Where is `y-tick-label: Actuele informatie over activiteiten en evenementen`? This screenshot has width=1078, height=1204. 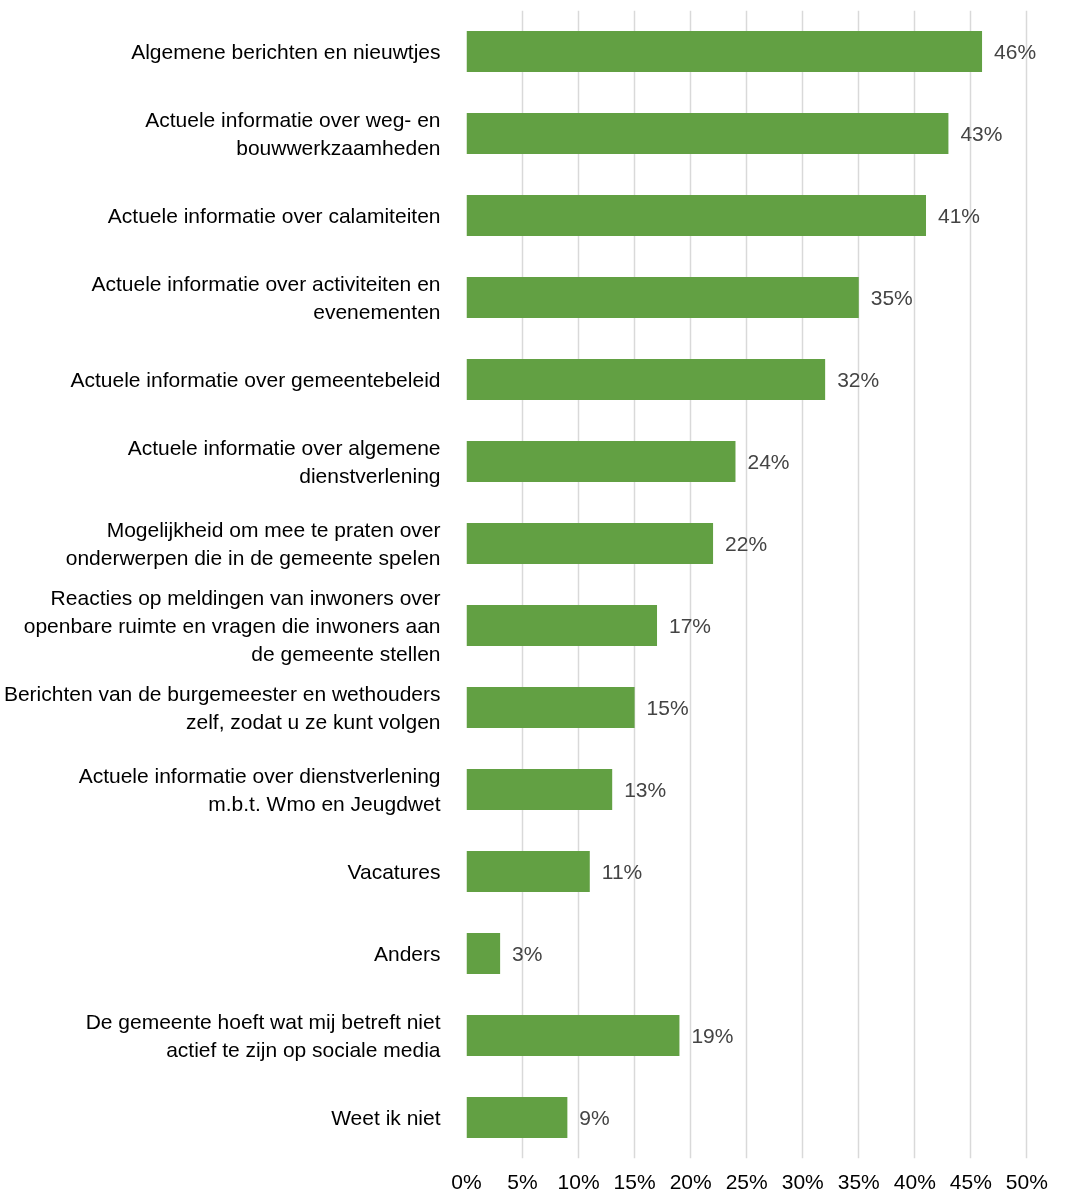 y-tick-label: Actuele informatie over activiteiten en evenementen is located at coordinates (266, 297).